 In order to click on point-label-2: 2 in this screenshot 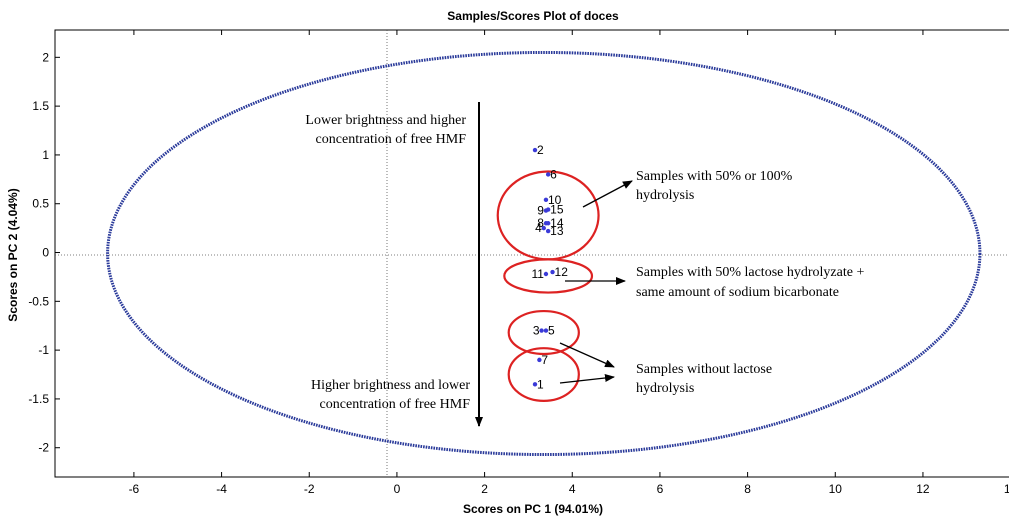, I will do `click(540, 150)`.